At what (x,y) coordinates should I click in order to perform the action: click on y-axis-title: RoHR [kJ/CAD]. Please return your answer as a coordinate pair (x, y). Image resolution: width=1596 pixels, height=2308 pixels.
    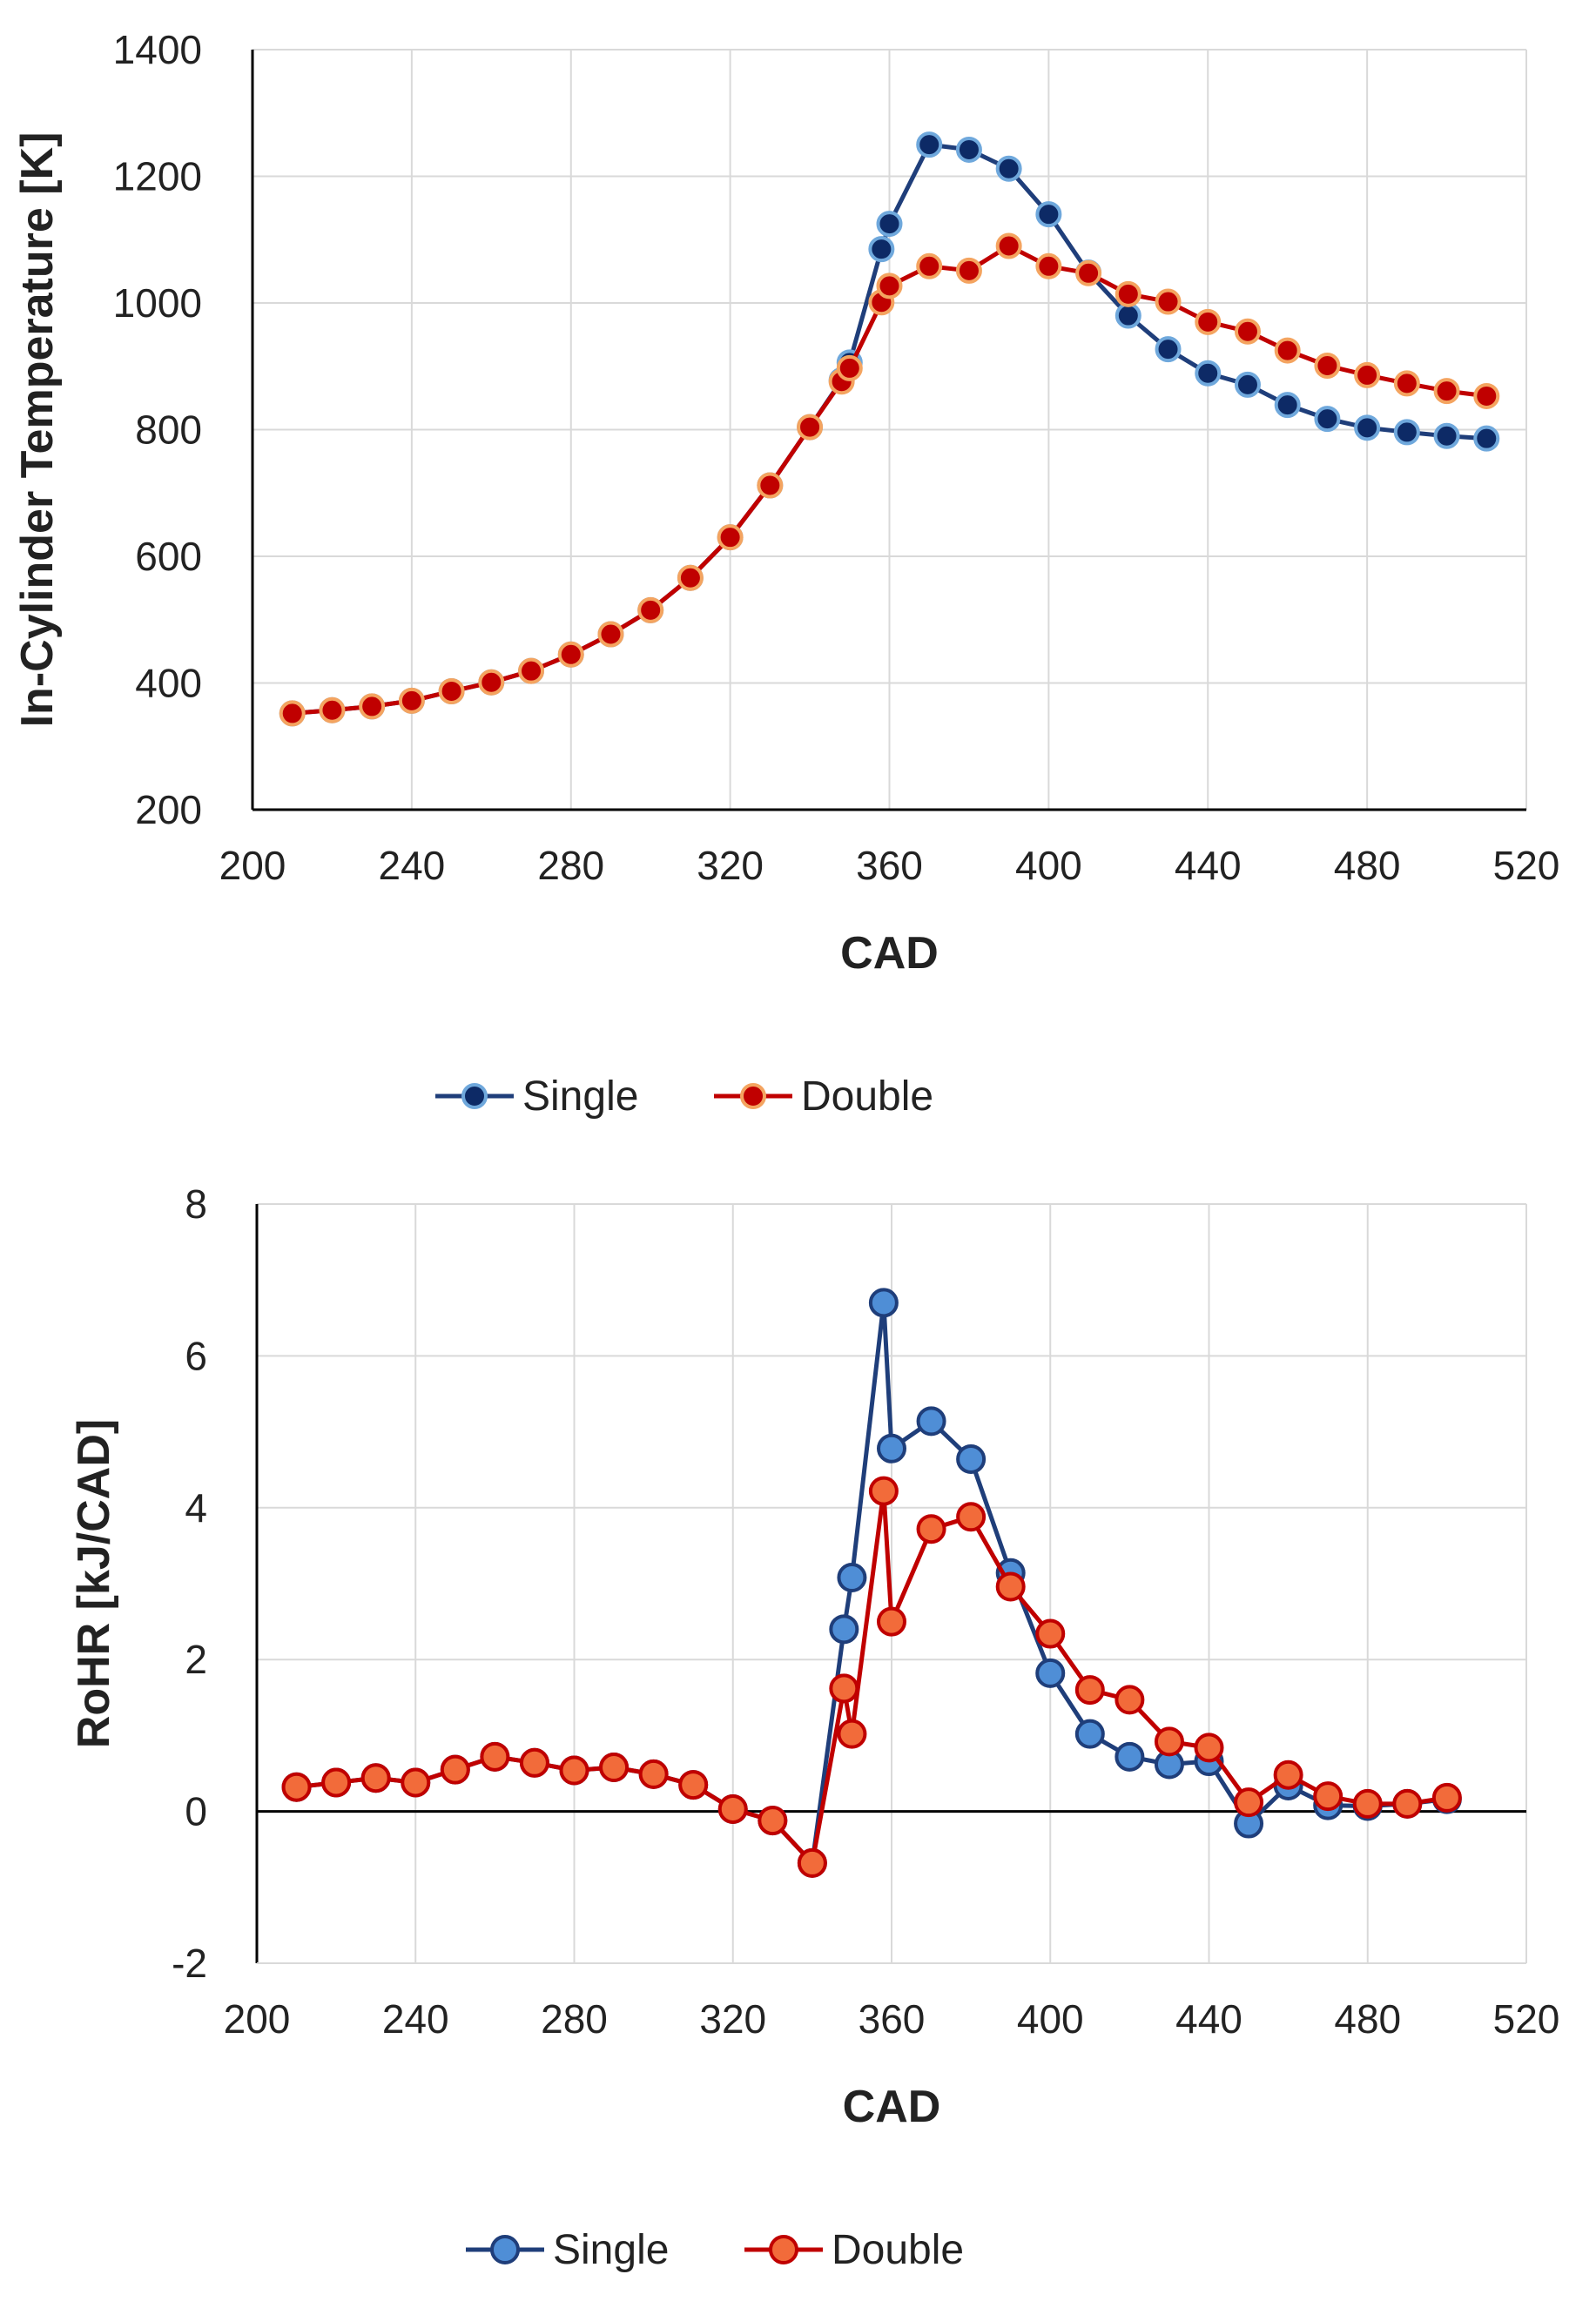
    Looking at the image, I should click on (94, 1583).